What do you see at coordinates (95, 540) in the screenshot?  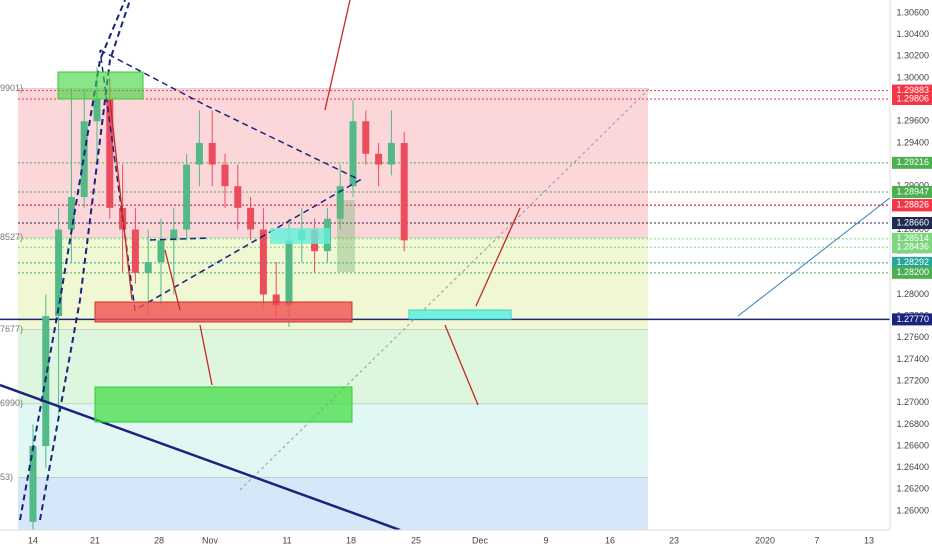 I see `x-tick-label: 21` at bounding box center [95, 540].